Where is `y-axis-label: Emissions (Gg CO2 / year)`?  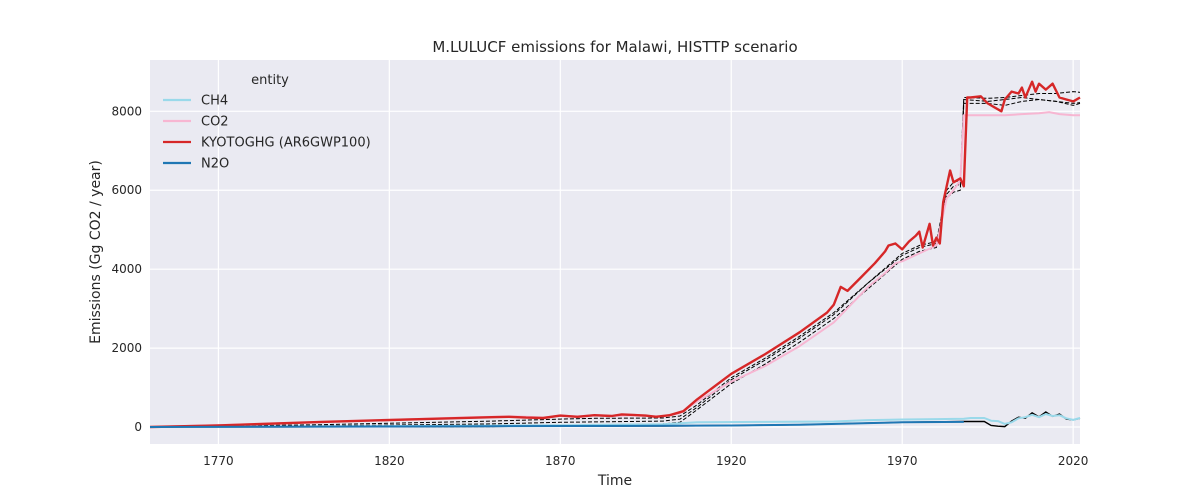
y-axis-label: Emissions (Gg CO2 / year) is located at coordinates (96, 252).